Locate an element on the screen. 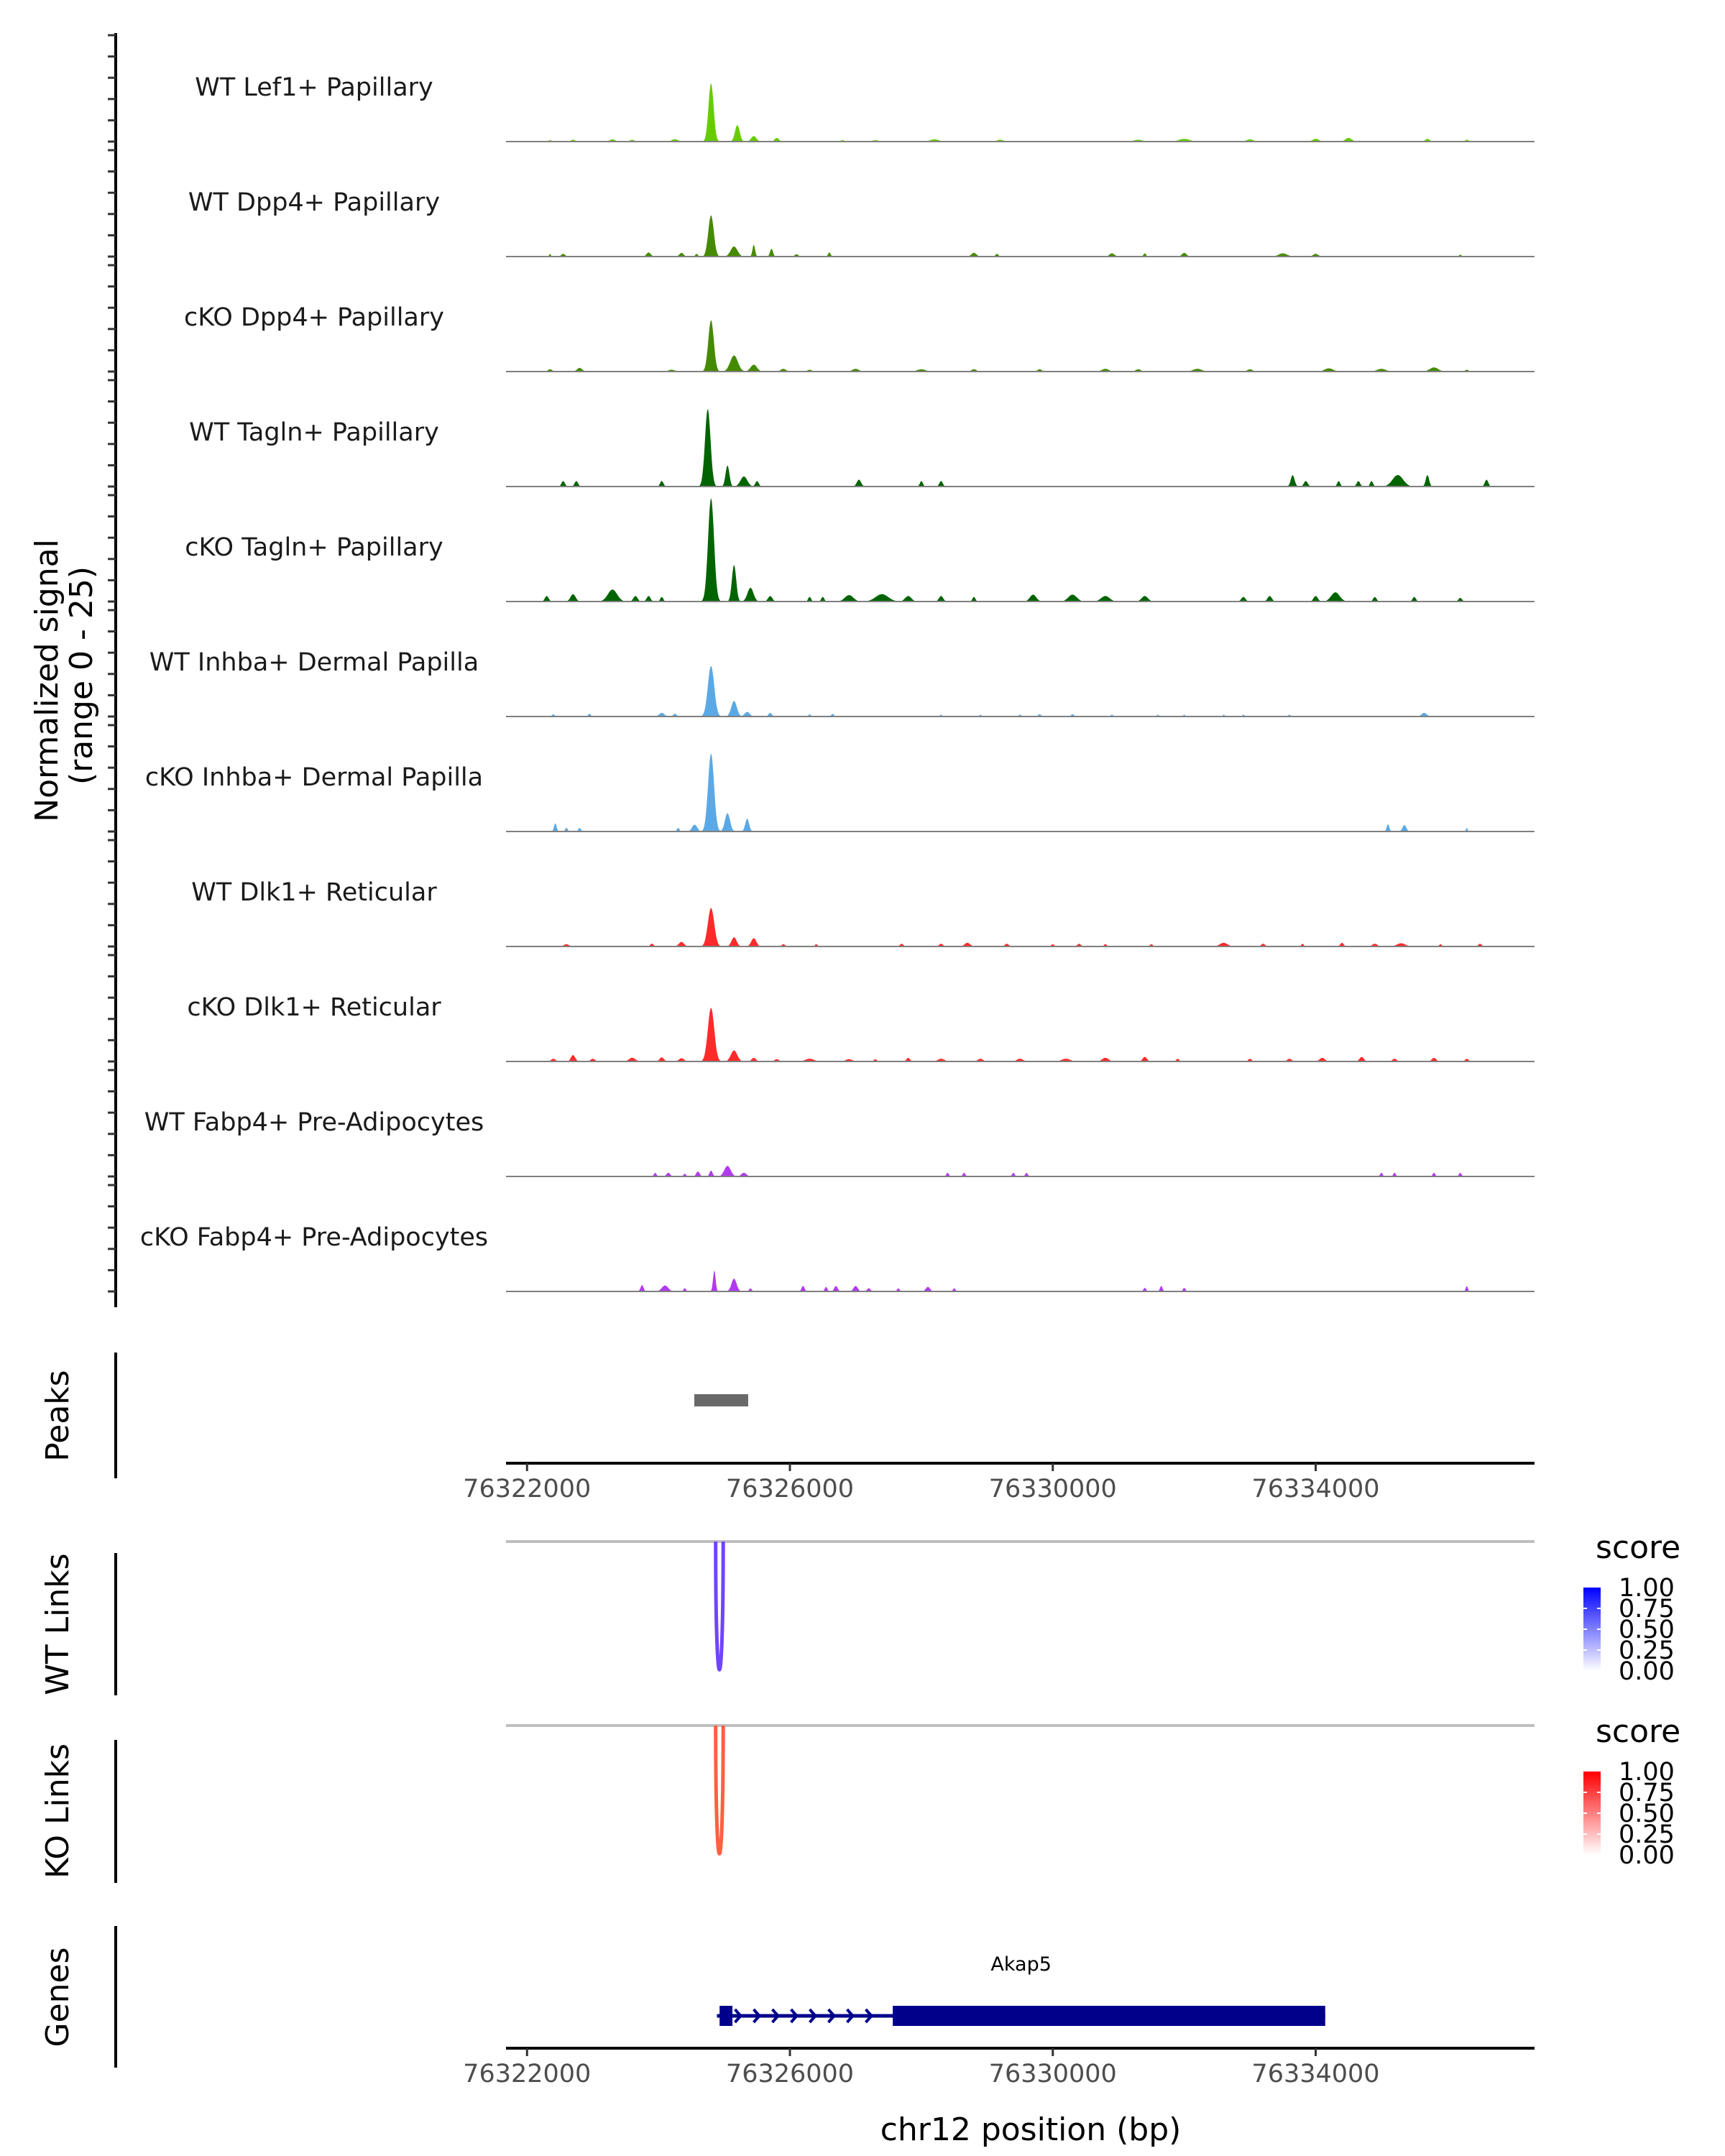 The image size is (1725, 2156). track-cko-tagln-papillary: cKO Tagln+ Papillary is located at coordinates (860, 550).